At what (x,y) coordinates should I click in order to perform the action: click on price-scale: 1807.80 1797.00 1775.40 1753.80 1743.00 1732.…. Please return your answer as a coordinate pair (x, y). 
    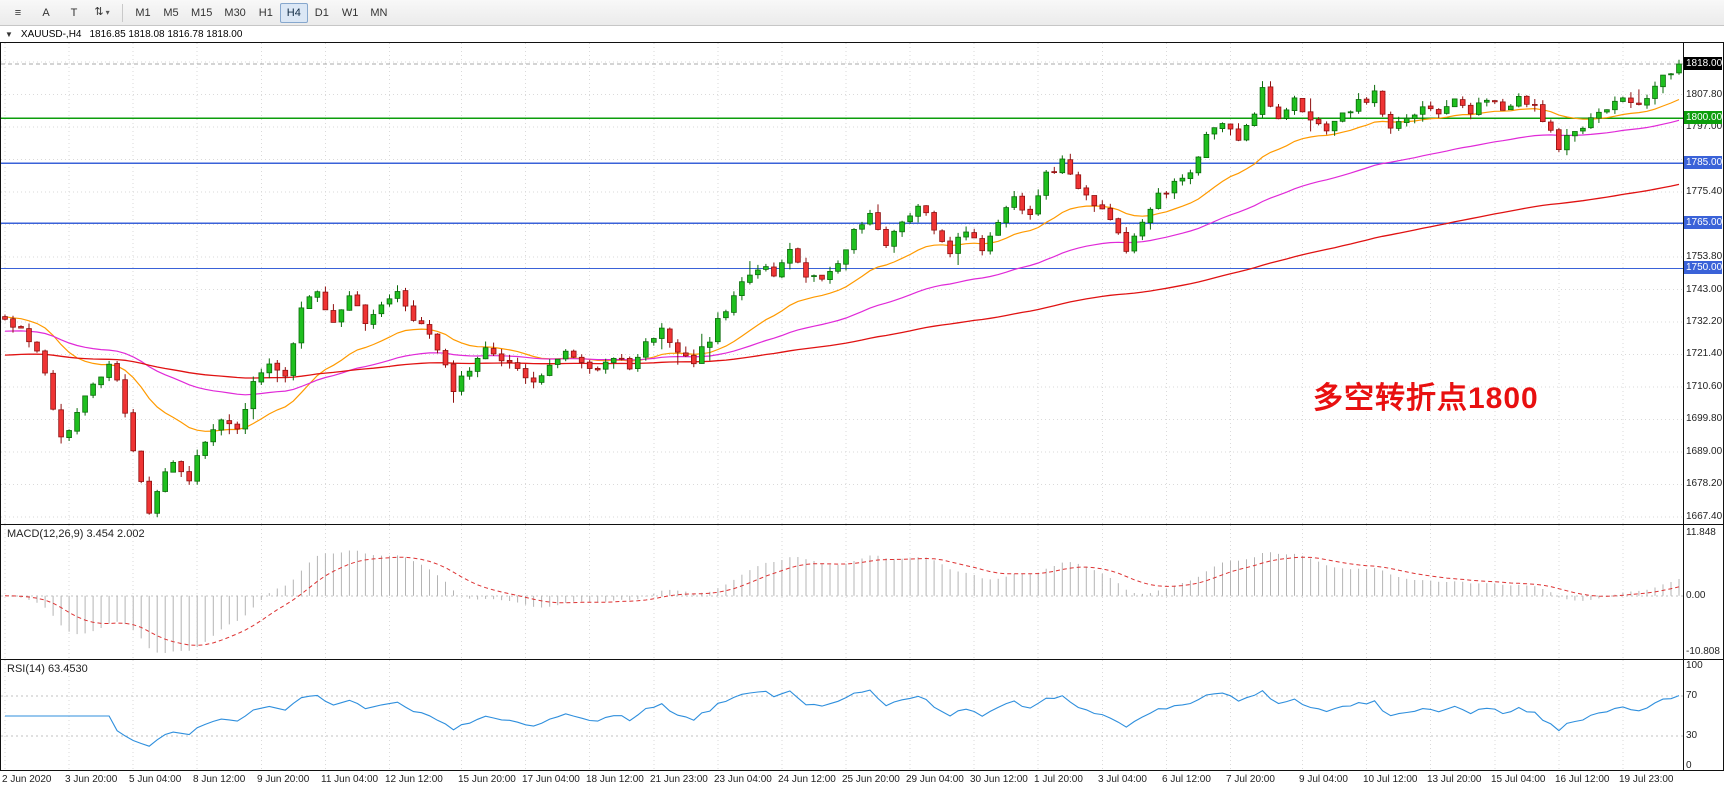
    Looking at the image, I should click on (1703, 283).